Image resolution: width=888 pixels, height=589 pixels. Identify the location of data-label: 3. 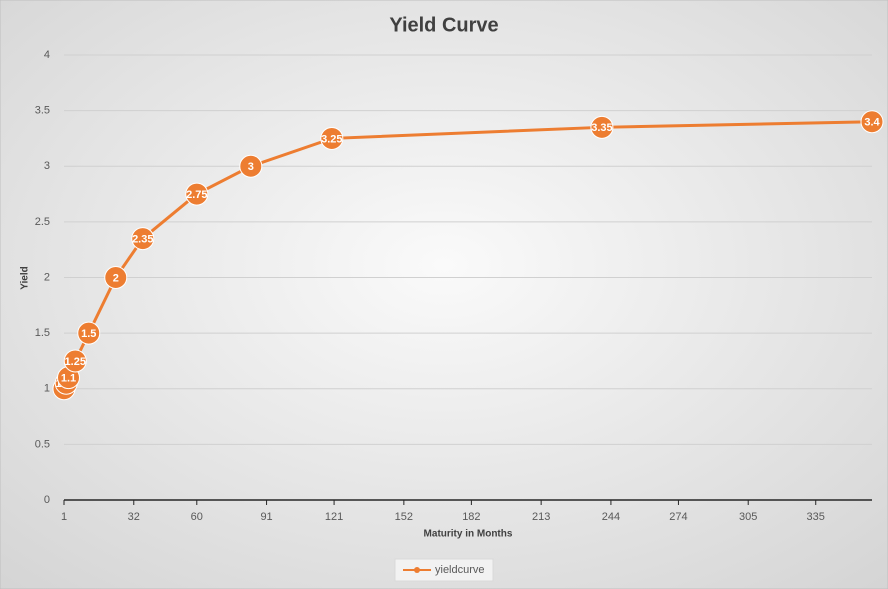
(251, 167).